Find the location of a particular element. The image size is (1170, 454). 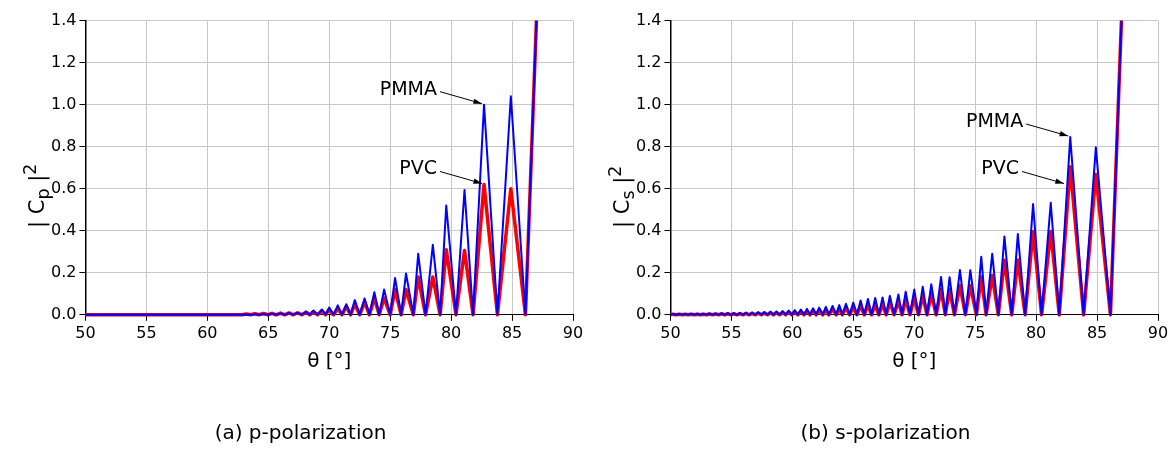

text: (a) p-polarization is located at coordinates (300, 432).